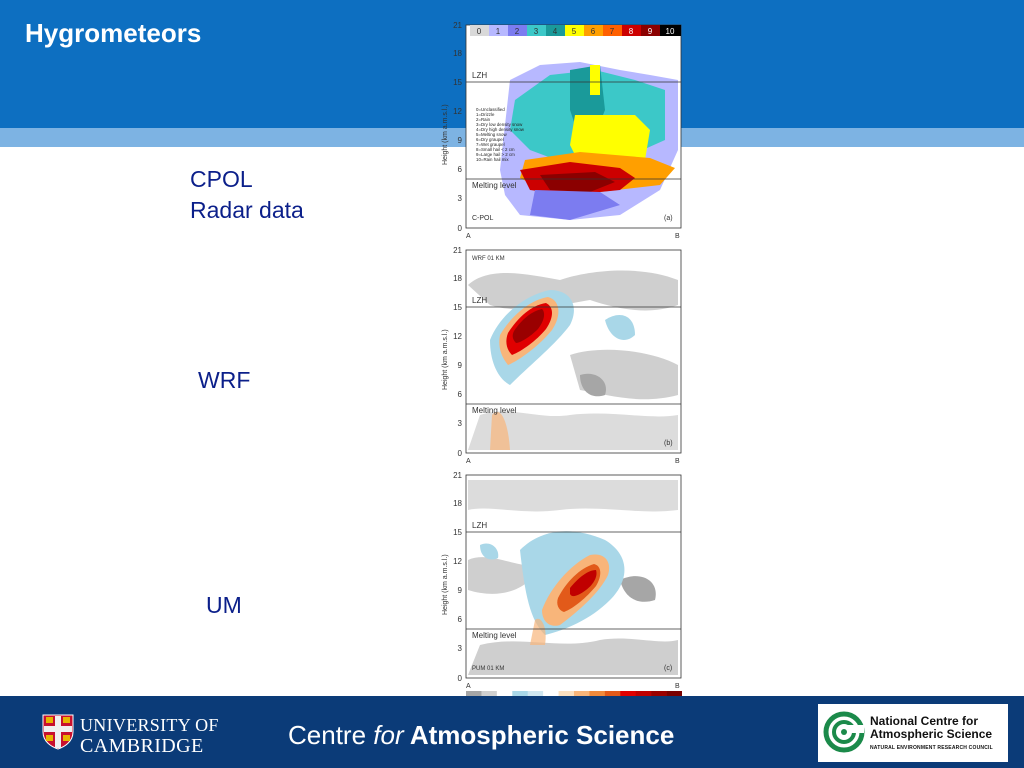 This screenshot has width=1024, height=768. Describe the element at coordinates (500, 129) in the screenshot. I see `legend-item: 4=Dry high density snow` at that location.